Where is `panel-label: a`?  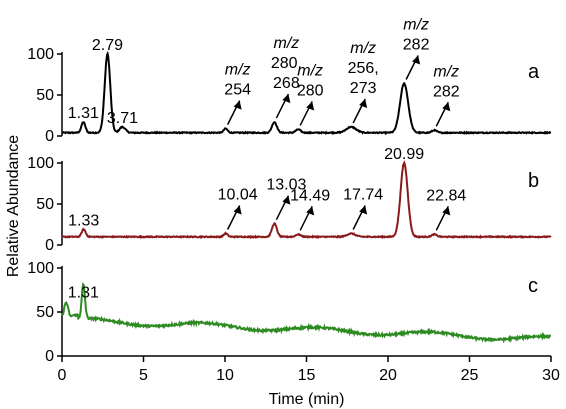 panel-label: a is located at coordinates (534, 72).